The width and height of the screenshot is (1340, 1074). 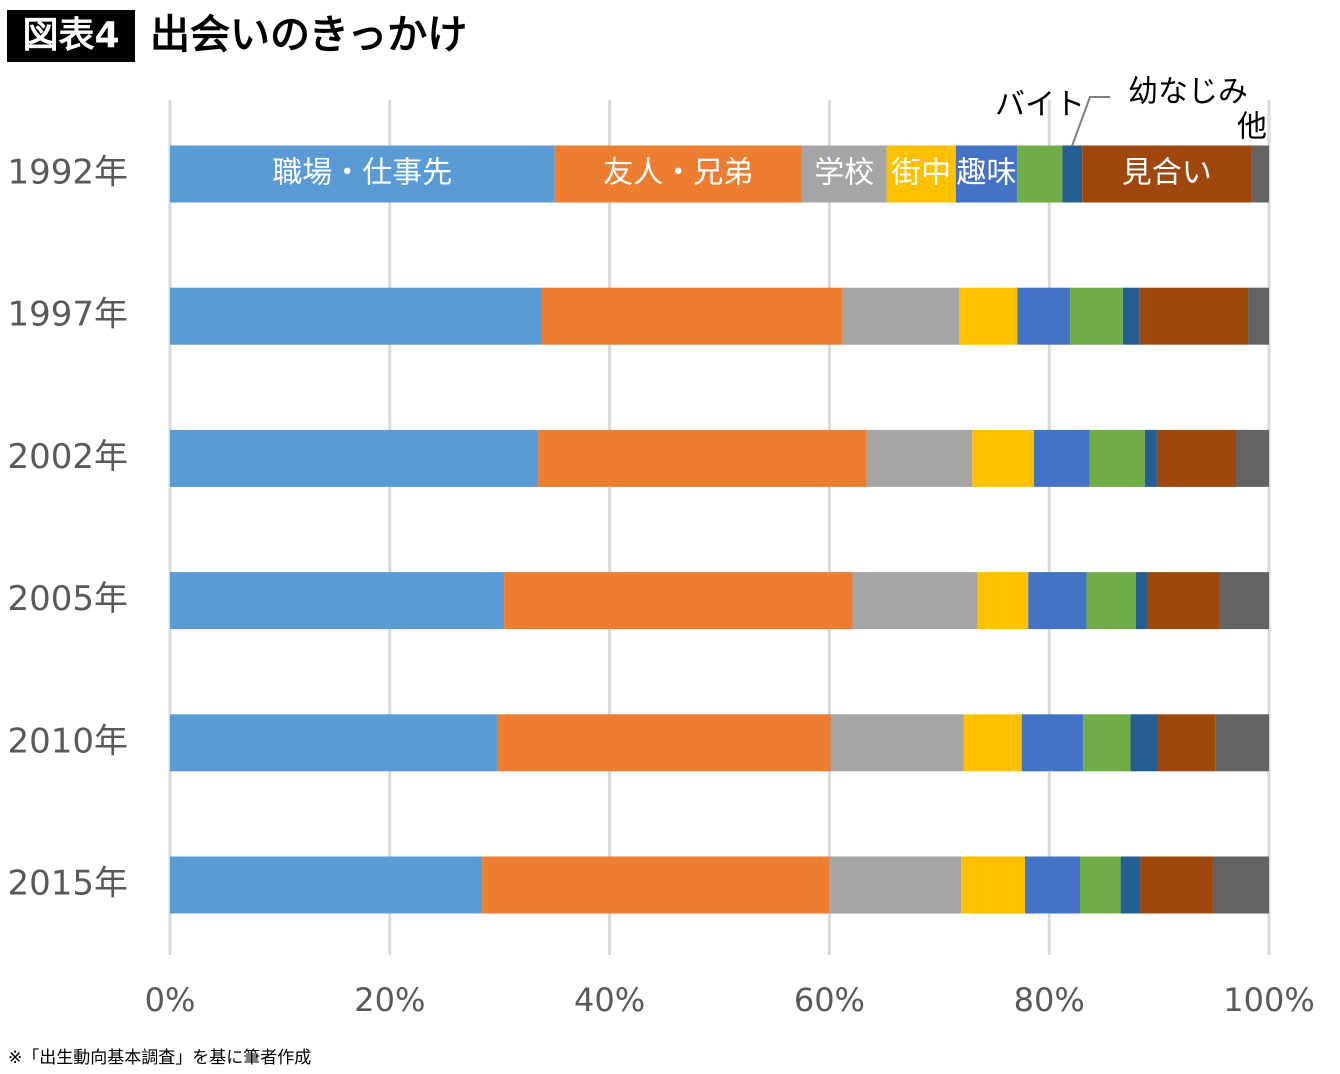 What do you see at coordinates (1268, 1000) in the screenshot?
I see `x-tick-label: 100%` at bounding box center [1268, 1000].